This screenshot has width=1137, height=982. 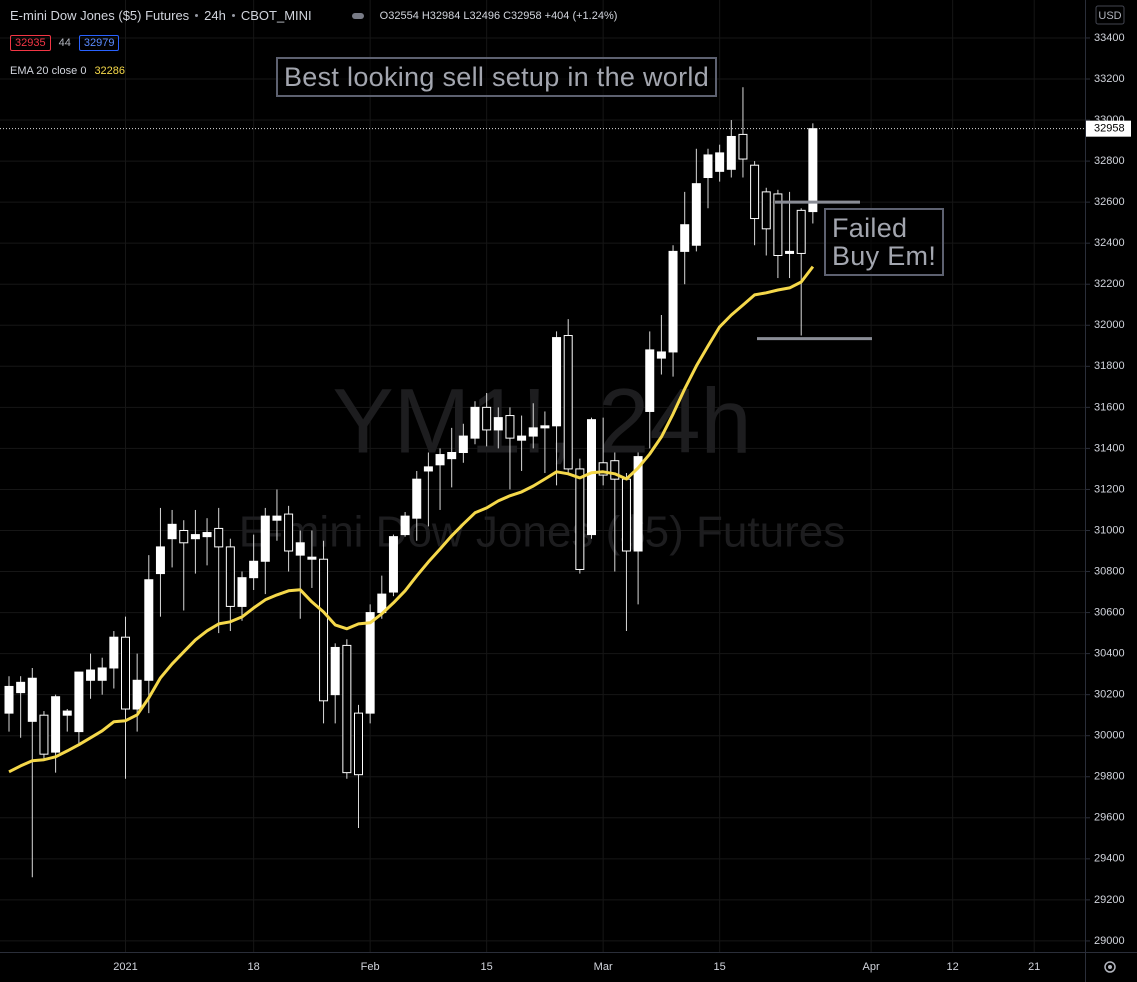 I want to click on annotation-text: Failed, so click(x=870, y=228).